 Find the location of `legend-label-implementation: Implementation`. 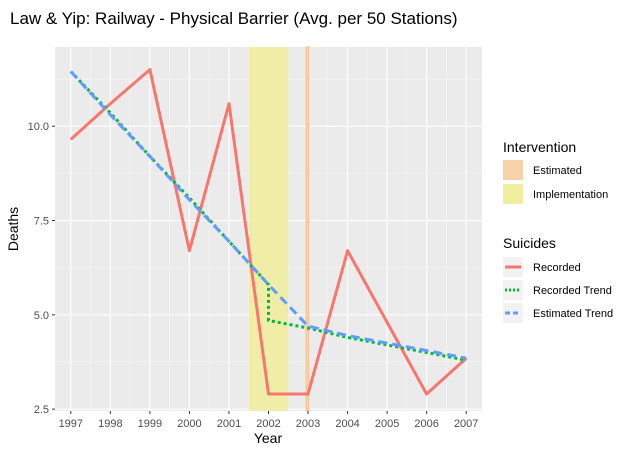

legend-label-implementation: Implementation is located at coordinates (570, 195).